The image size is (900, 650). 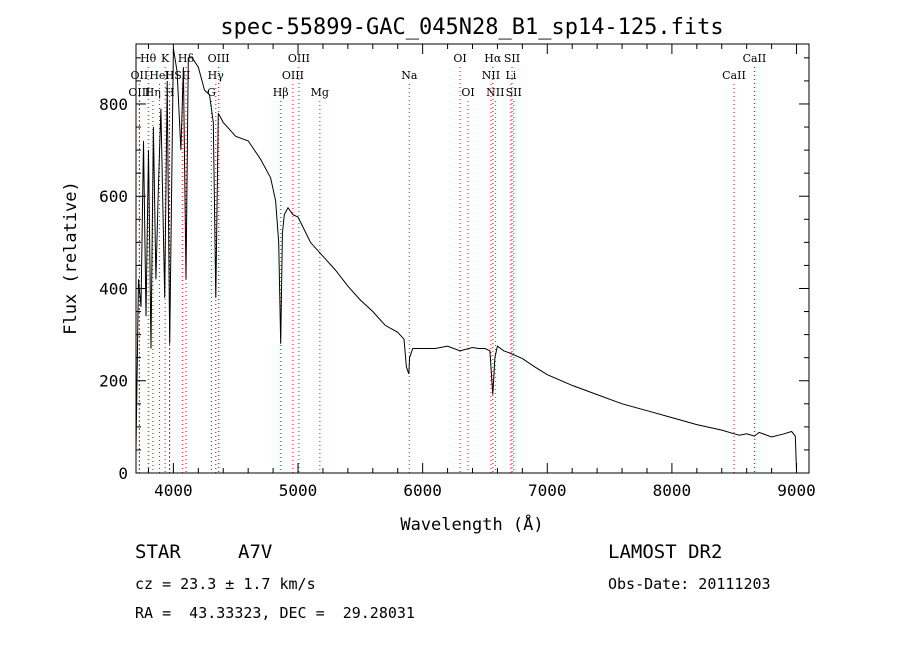 What do you see at coordinates (159, 75) in the screenshot?
I see `spectral-line-label: HeI` at bounding box center [159, 75].